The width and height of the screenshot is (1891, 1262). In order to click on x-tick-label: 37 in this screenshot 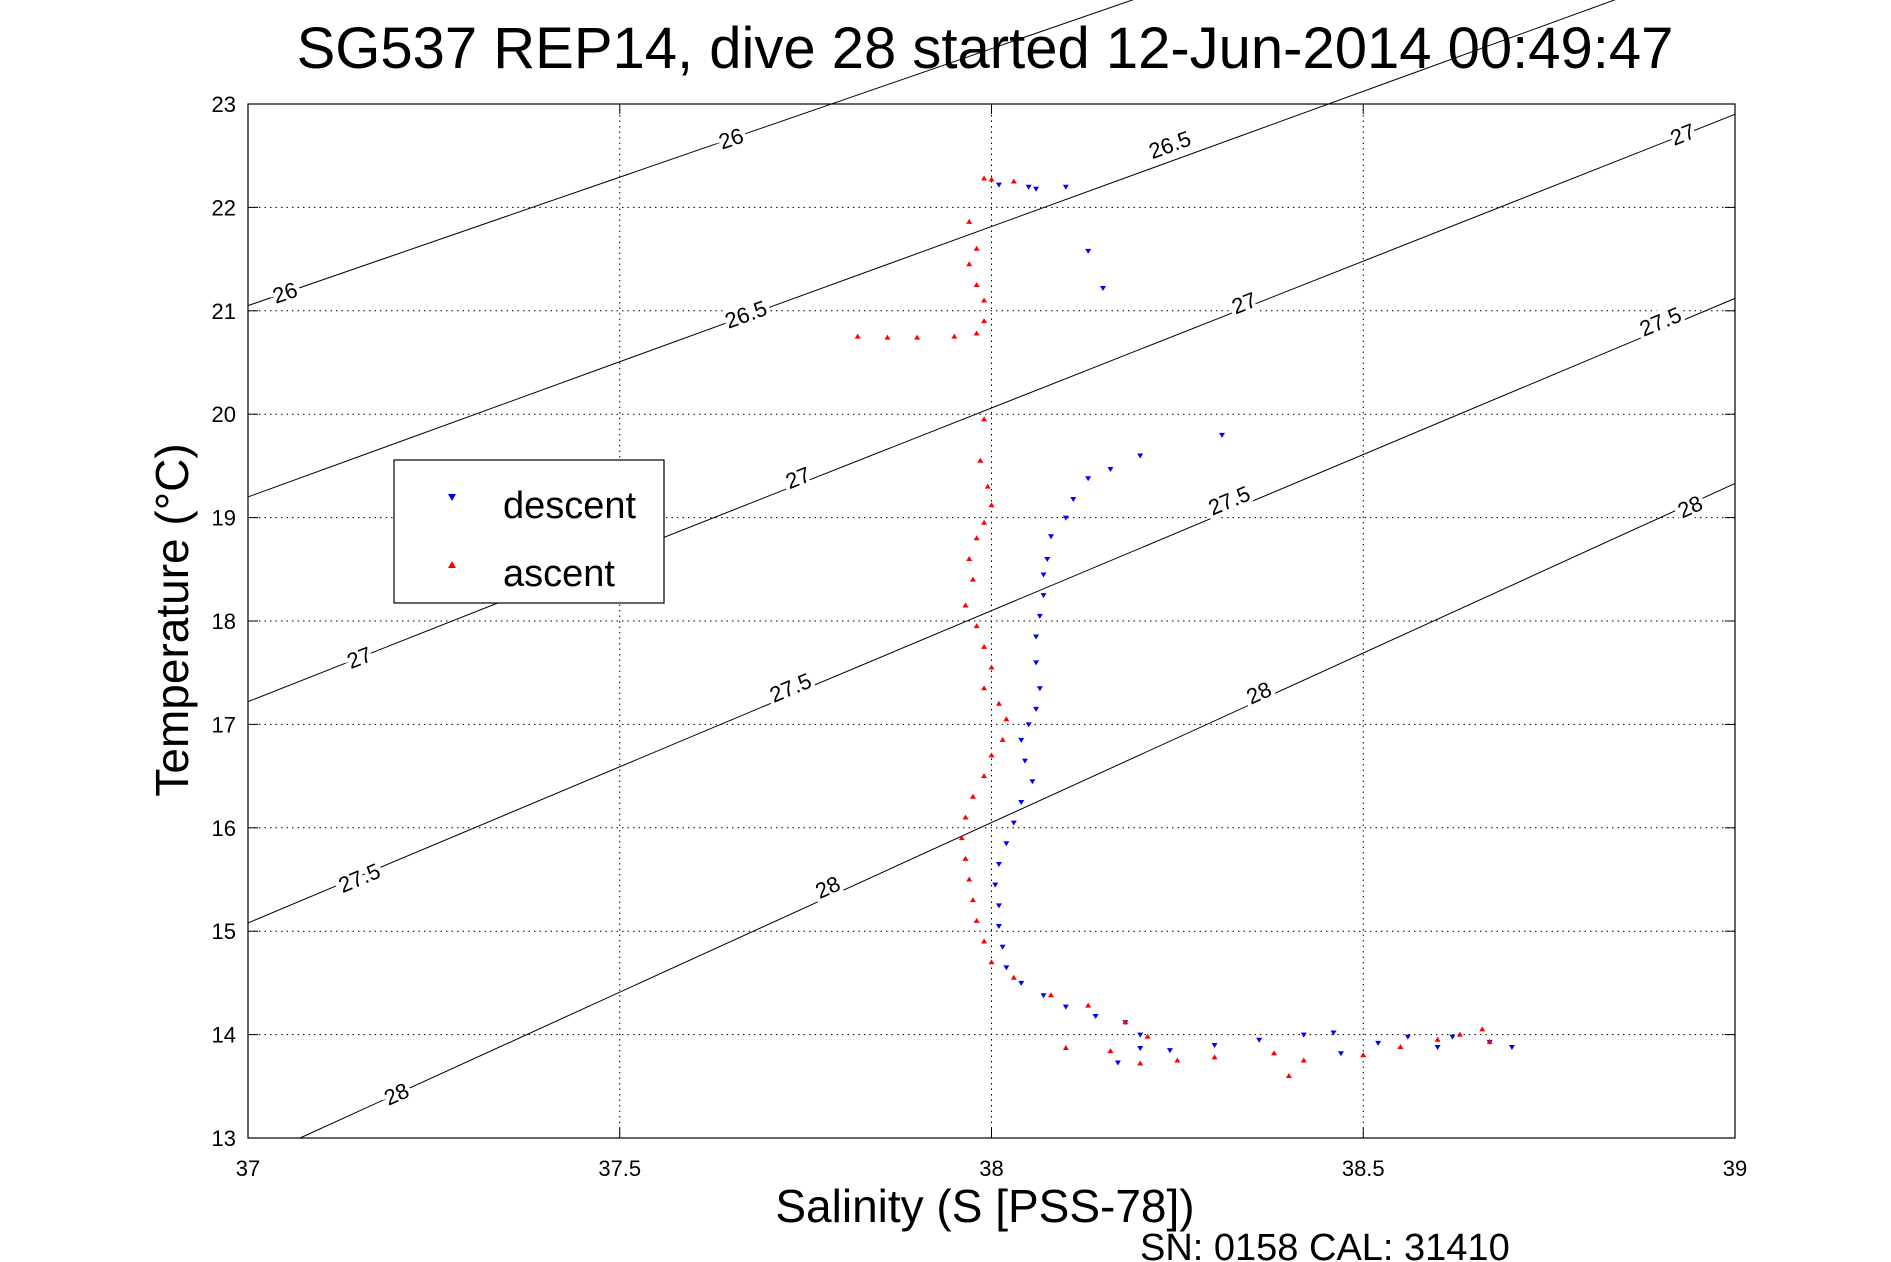, I will do `click(248, 1168)`.